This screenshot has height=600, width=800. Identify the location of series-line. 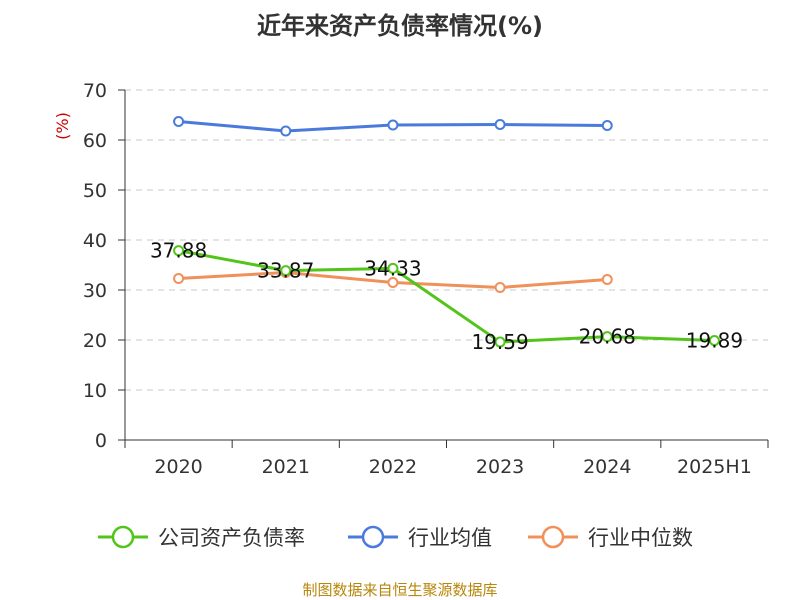
(446, 296).